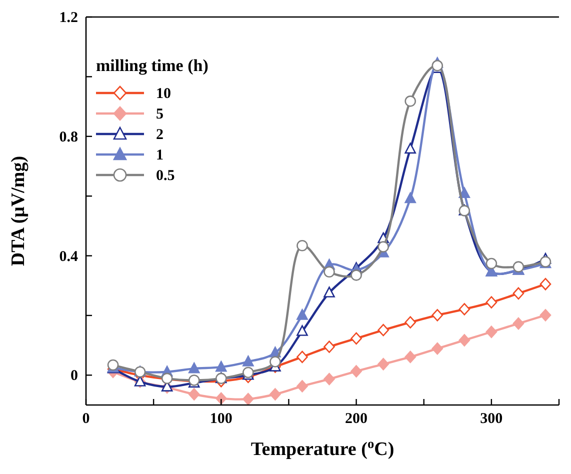  What do you see at coordinates (152, 65) in the screenshot?
I see `legend-title: milling time (h)` at bounding box center [152, 65].